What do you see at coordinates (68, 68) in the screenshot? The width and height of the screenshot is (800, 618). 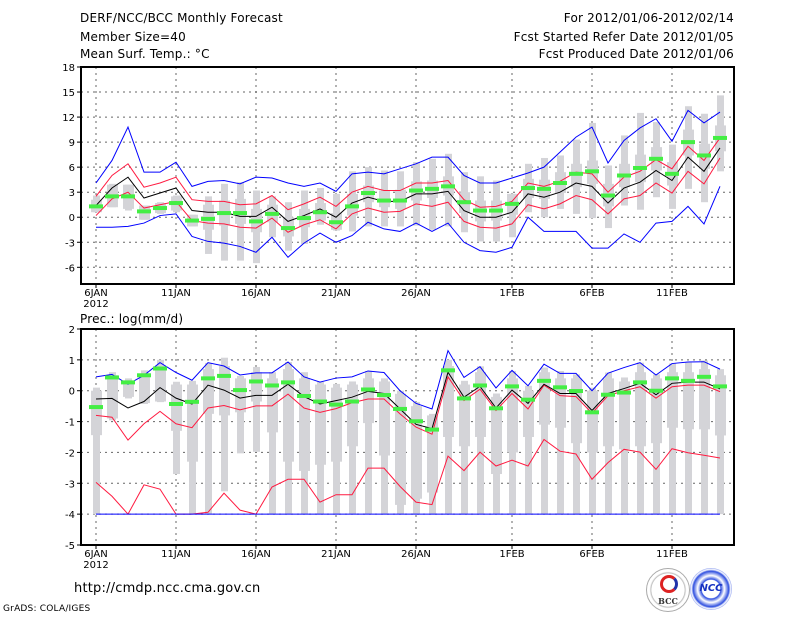 I see `y-tick-label: 18` at bounding box center [68, 68].